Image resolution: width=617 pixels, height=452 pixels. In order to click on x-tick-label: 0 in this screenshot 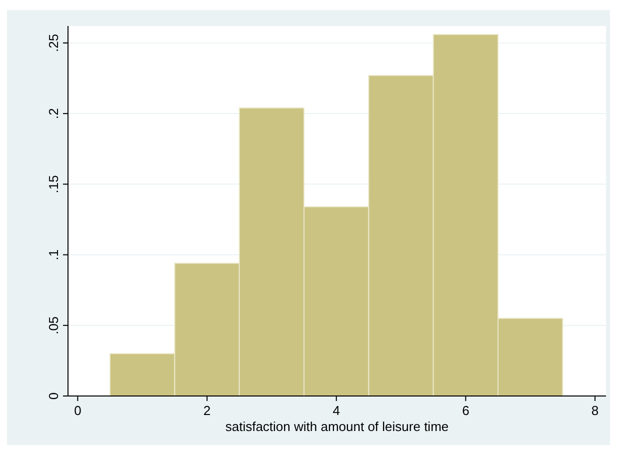, I will do `click(78, 410)`.